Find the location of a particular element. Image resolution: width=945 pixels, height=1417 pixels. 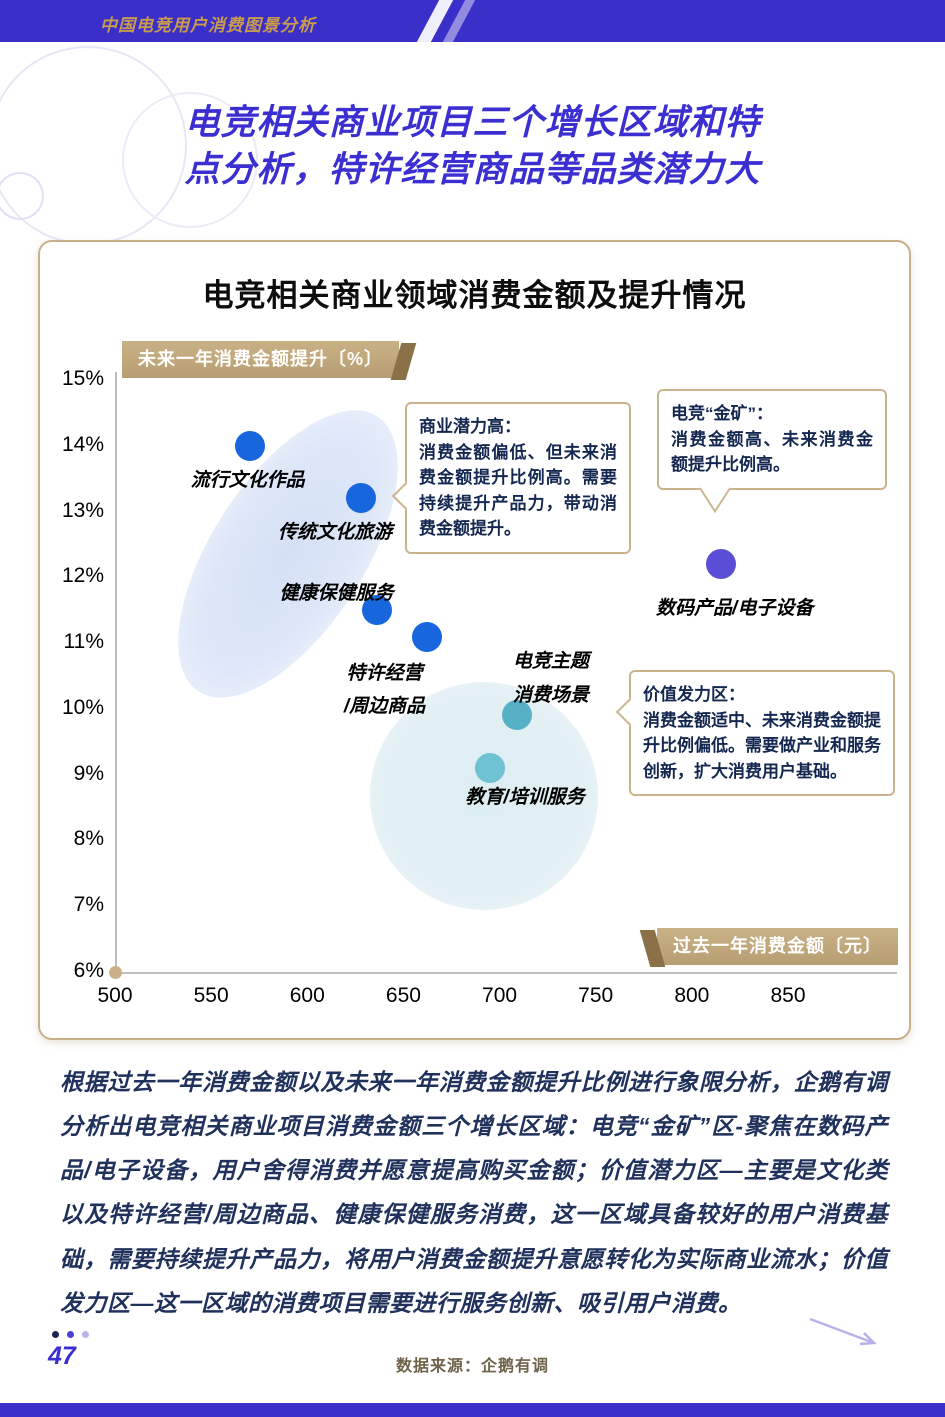

x-axis-label-badge: 过去一年消费金额〔元〕 is located at coordinates (777, 946).